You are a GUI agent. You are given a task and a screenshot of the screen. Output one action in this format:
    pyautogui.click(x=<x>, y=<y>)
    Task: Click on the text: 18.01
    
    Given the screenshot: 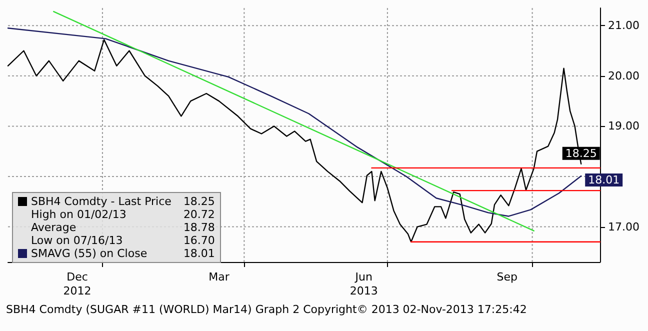 What is the action you would take?
    pyautogui.click(x=199, y=253)
    